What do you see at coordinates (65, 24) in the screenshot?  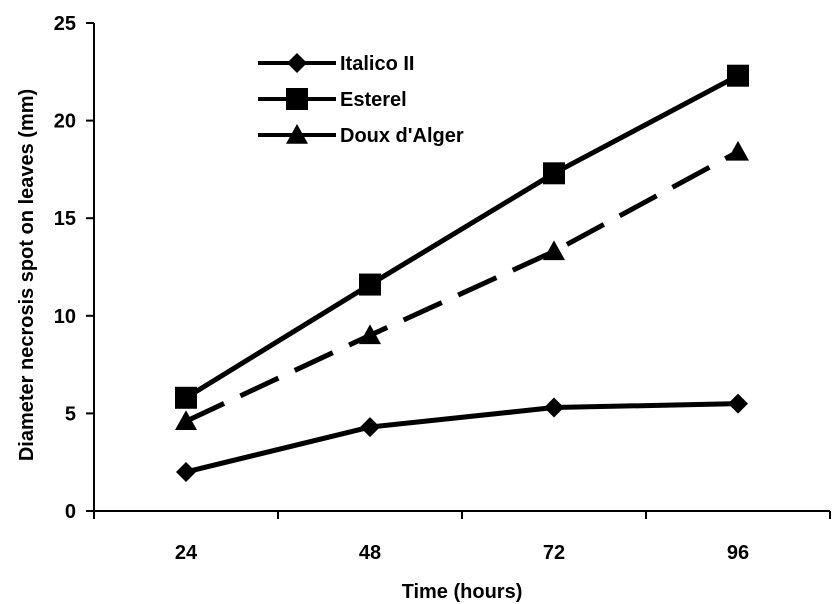 I see `y-tick-label: 25` at bounding box center [65, 24].